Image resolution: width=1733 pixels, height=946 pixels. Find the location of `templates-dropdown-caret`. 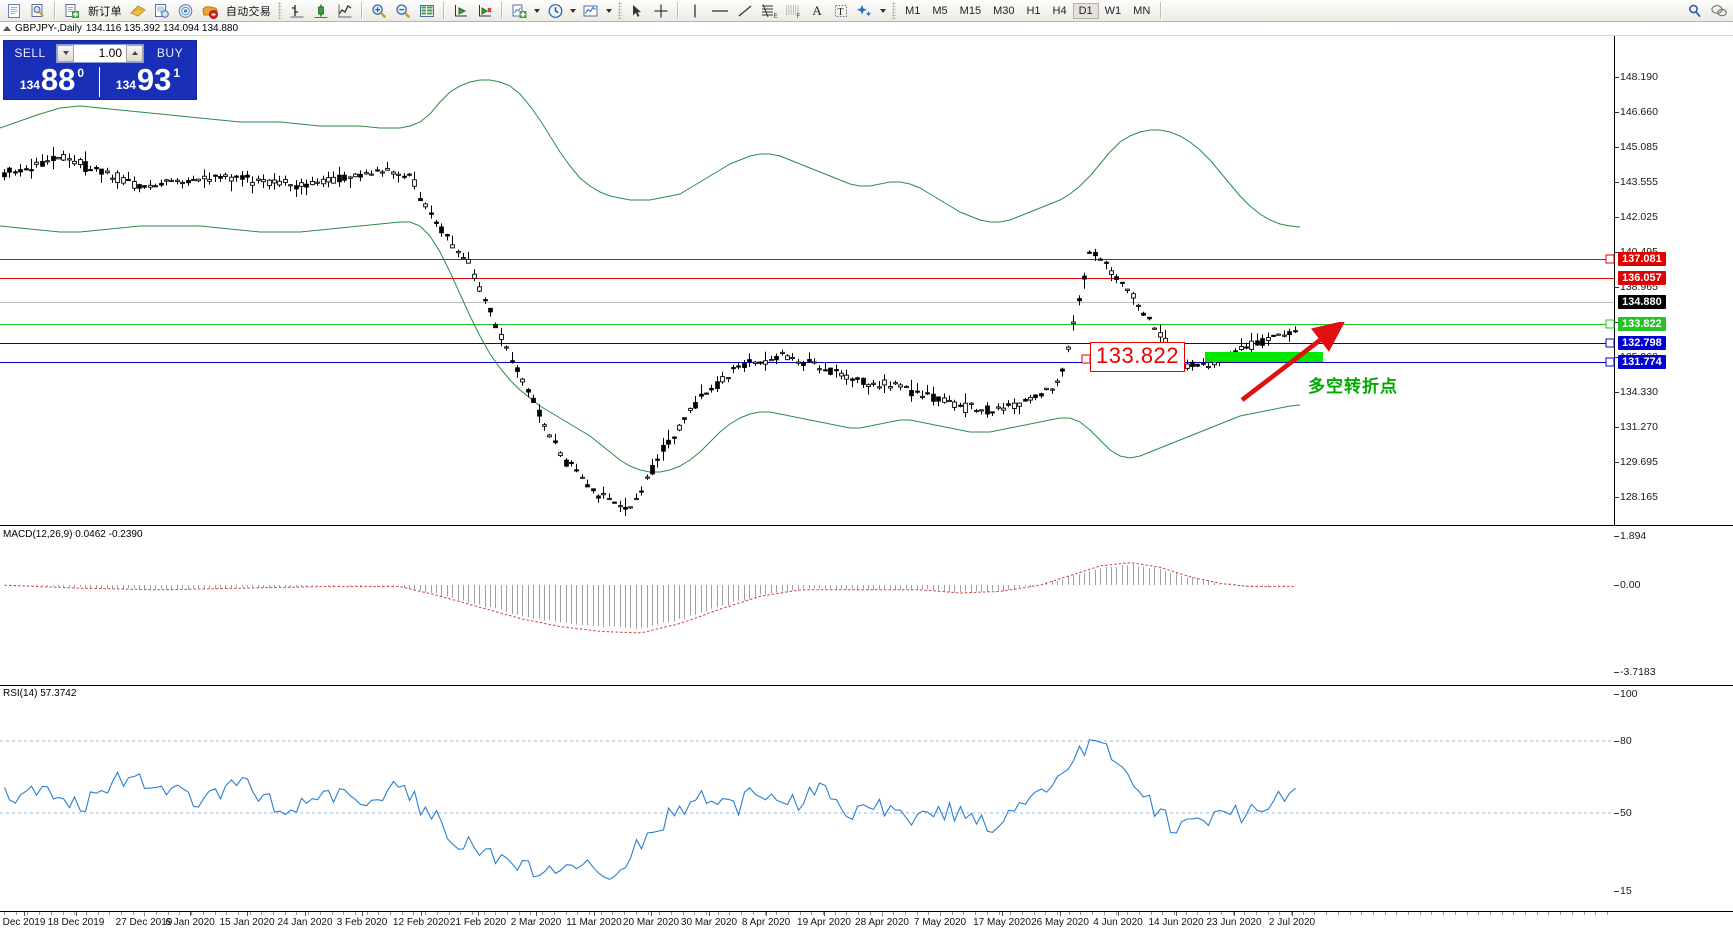

templates-dropdown-caret is located at coordinates (609, 10).